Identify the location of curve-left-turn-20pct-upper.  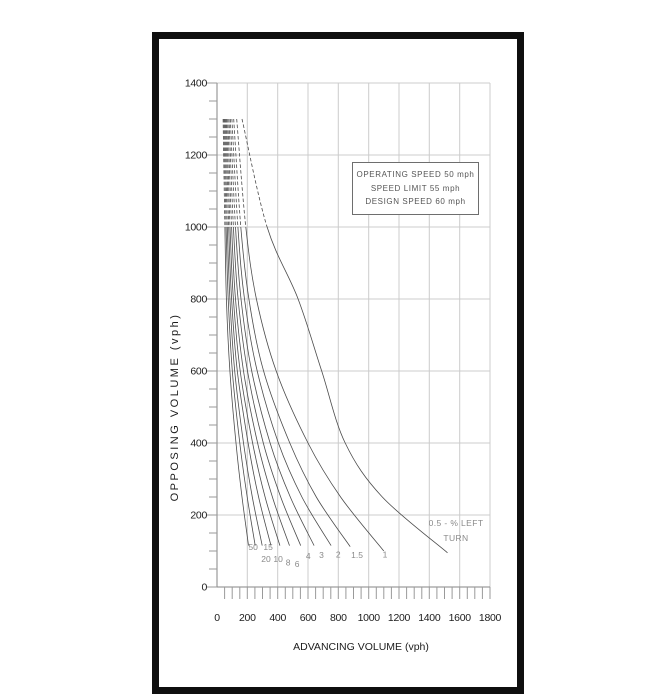
(225, 173).